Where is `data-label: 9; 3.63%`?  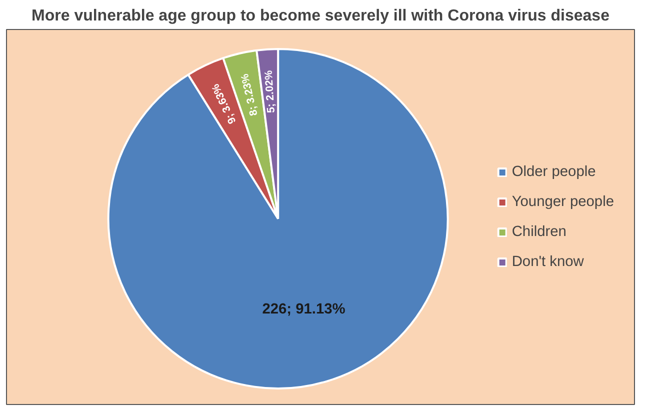
data-label: 9; 3.63% is located at coordinates (224, 103).